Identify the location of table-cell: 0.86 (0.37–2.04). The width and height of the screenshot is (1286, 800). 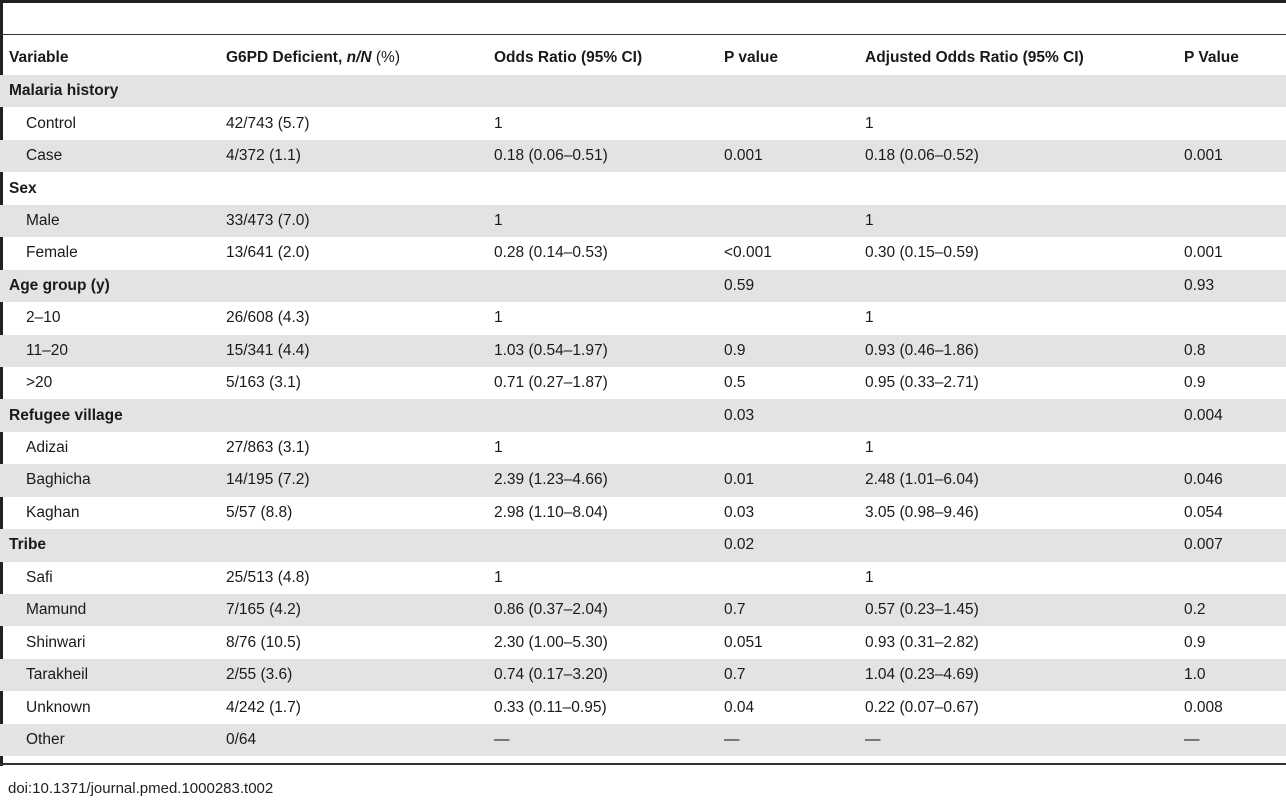
(600, 610).